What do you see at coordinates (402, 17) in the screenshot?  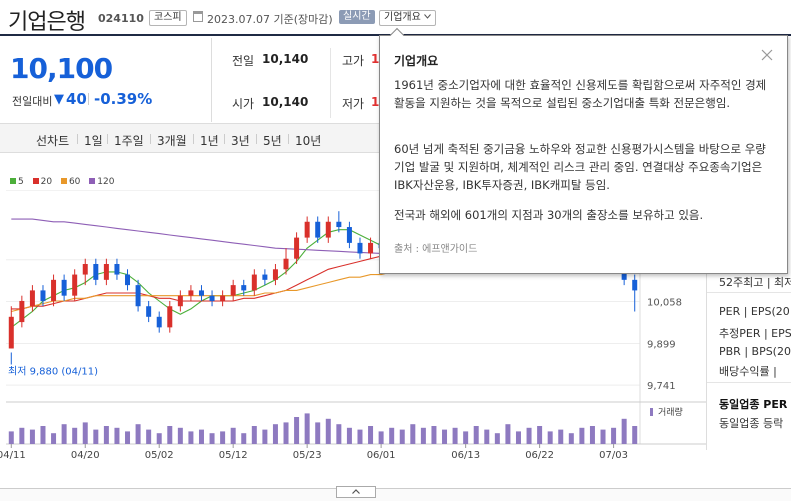 I see `company-overview-label: 기업개요` at bounding box center [402, 17].